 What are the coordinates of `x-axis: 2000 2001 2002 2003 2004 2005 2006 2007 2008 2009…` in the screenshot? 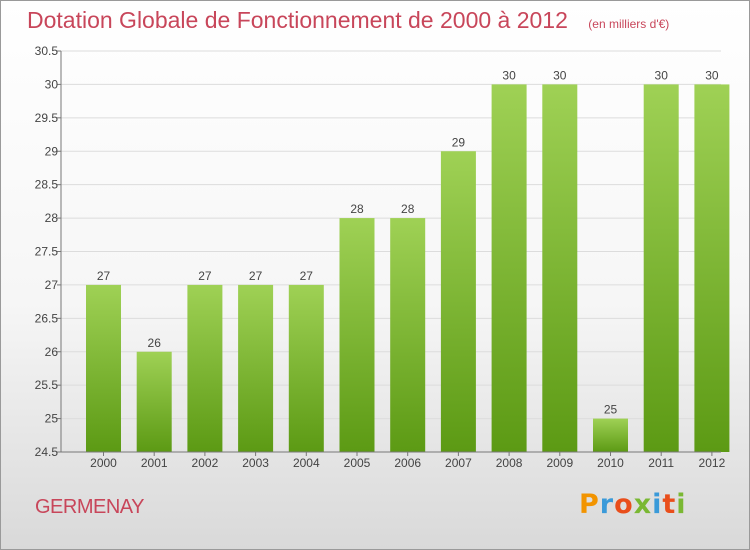 It's located at (393, 460).